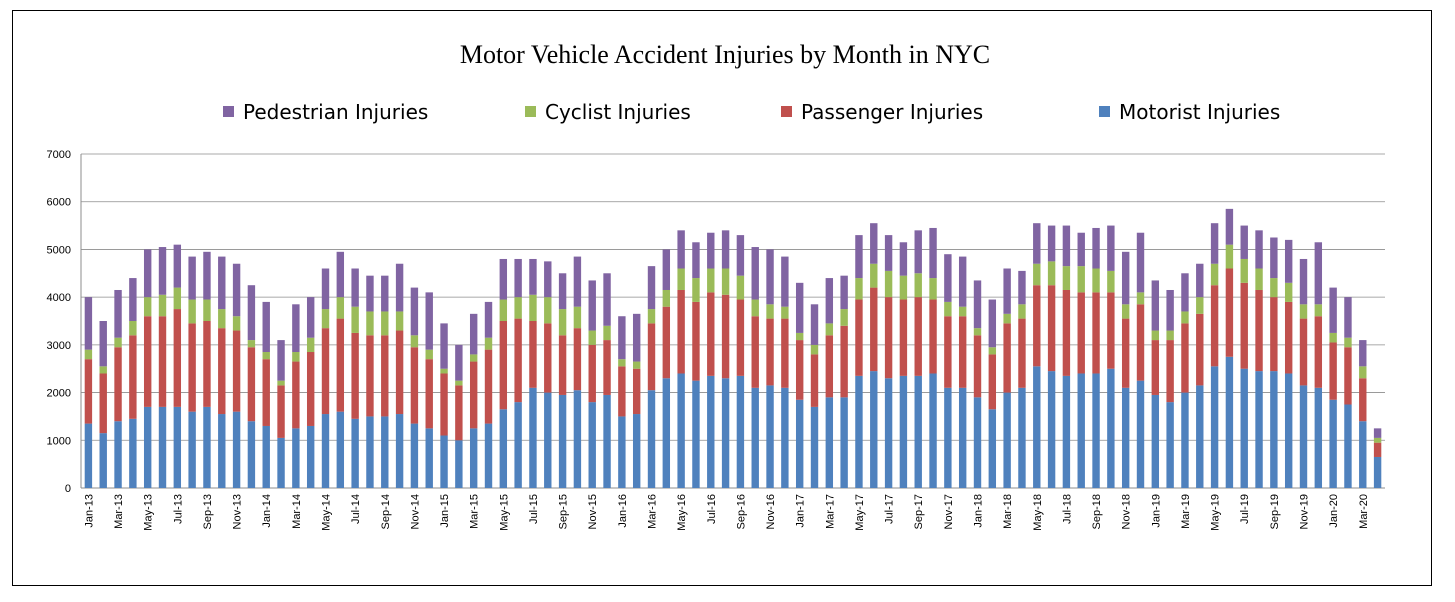 The height and width of the screenshot is (602, 1455). Describe the element at coordinates (890, 509) in the screenshot. I see `x-tick-label: Jul-17` at that location.